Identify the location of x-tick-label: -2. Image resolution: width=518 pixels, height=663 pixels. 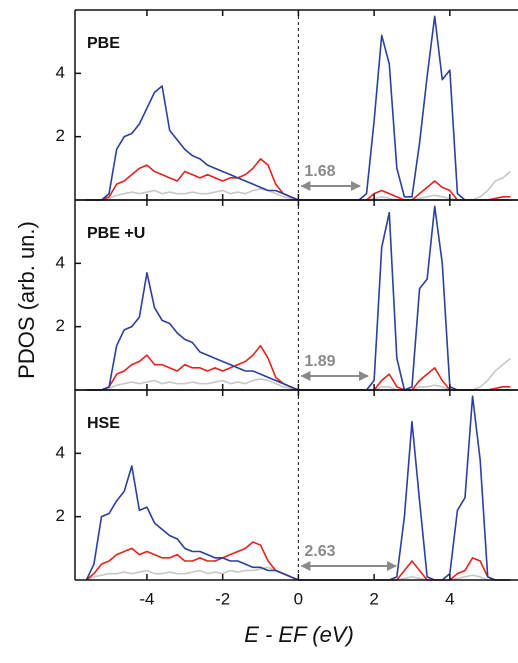
(222, 598).